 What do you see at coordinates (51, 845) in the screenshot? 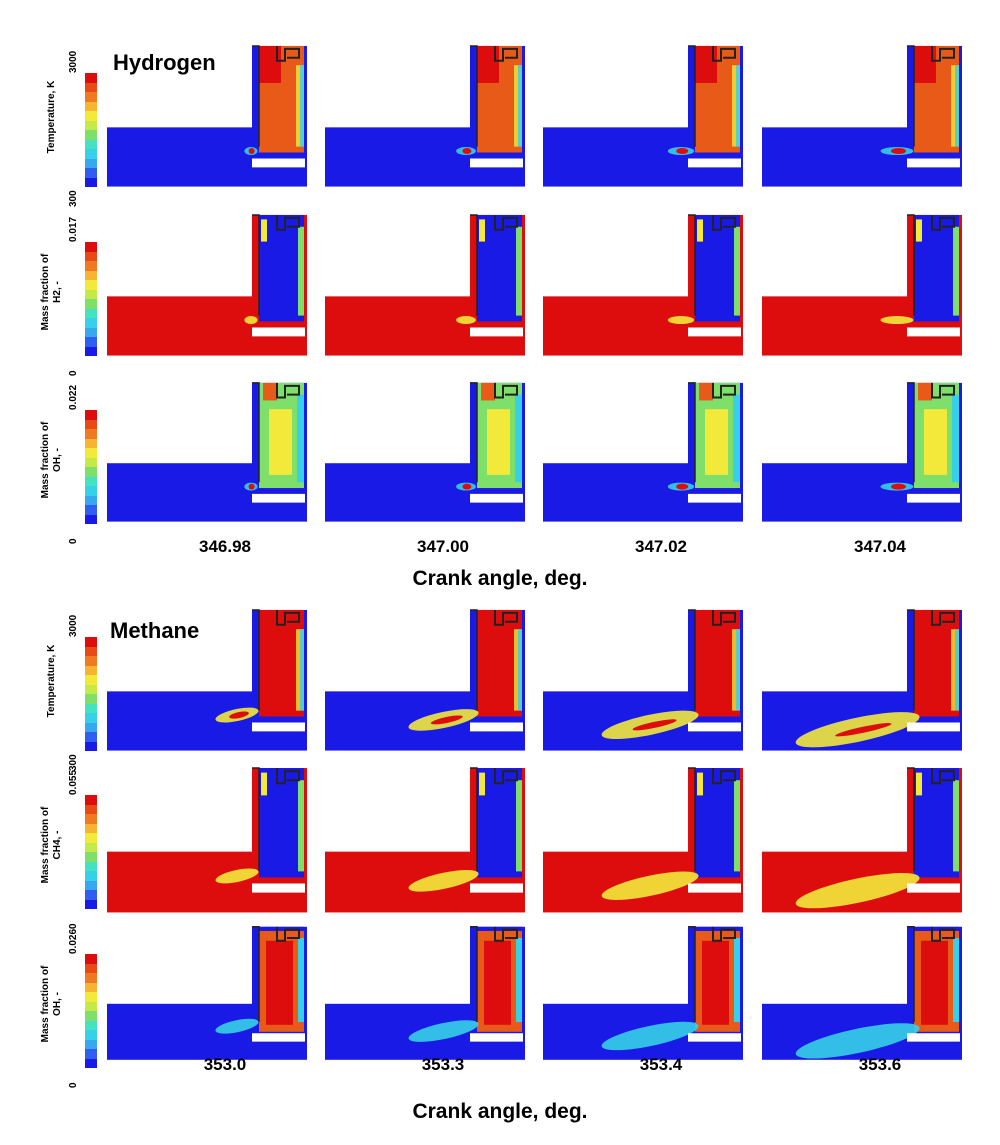
I see `row-label: Mass fraction of CH4, -` at bounding box center [51, 845].